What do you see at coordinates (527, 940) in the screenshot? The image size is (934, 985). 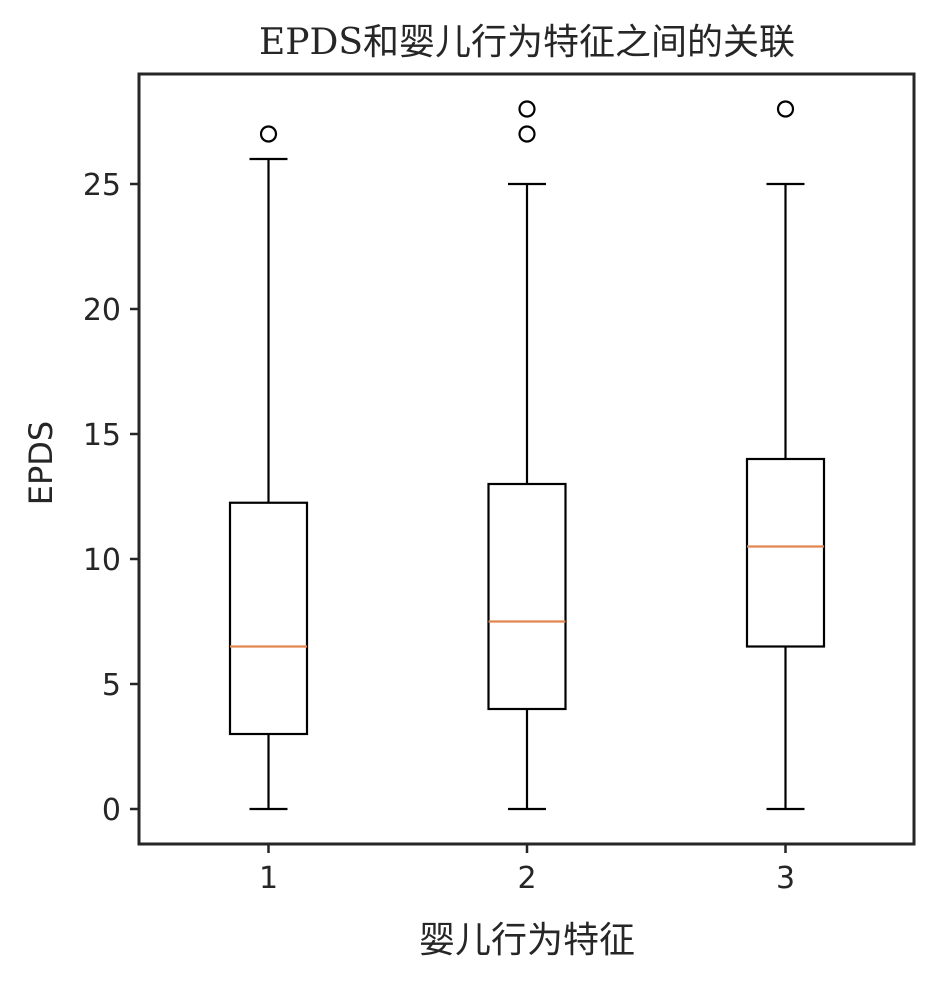 I see `x-axis-label: 婴儿行为特征` at bounding box center [527, 940].